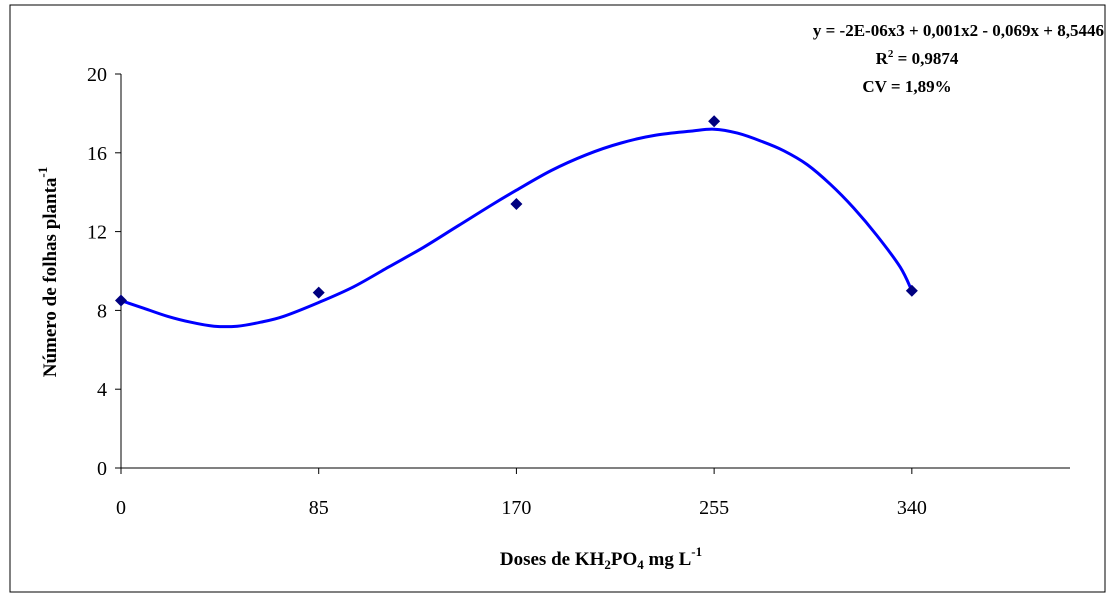 Image resolution: width=1110 pixels, height=595 pixels. I want to click on r2-label-sup: 2, so click(891, 54).